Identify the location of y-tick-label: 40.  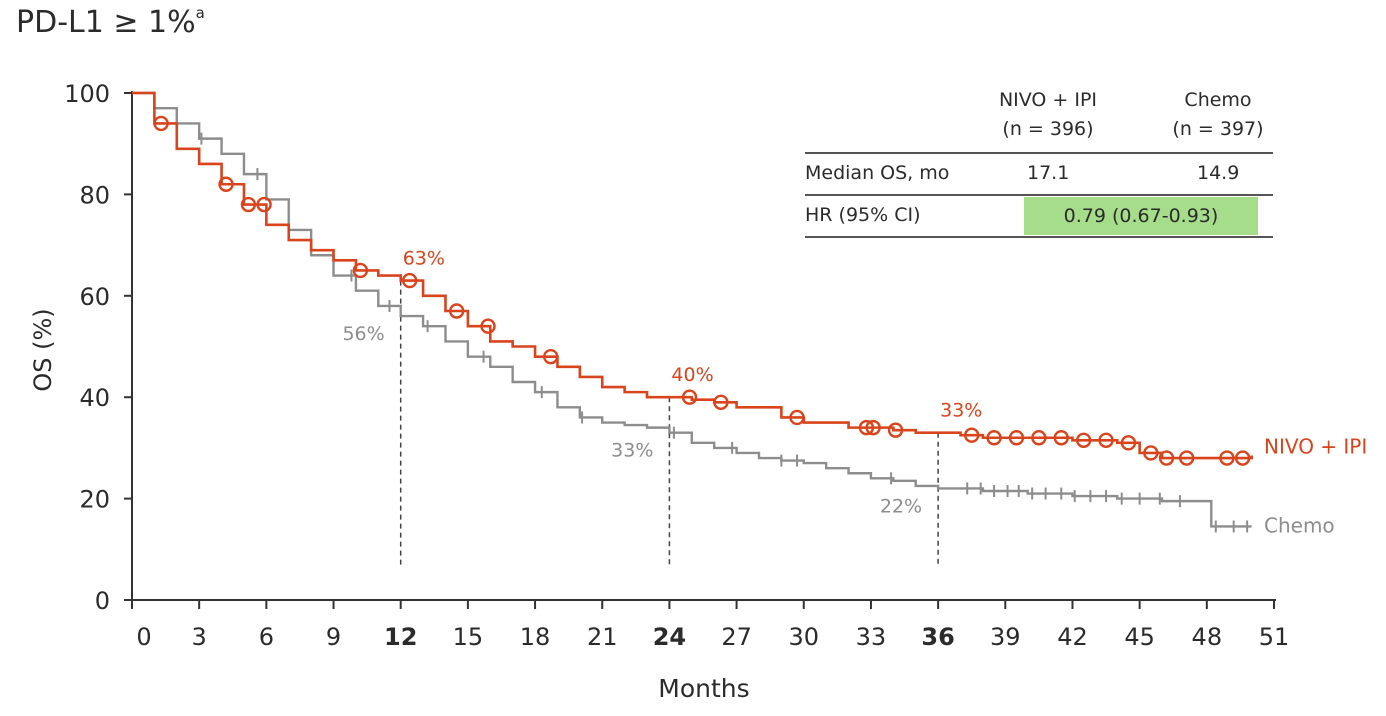
(94, 398).